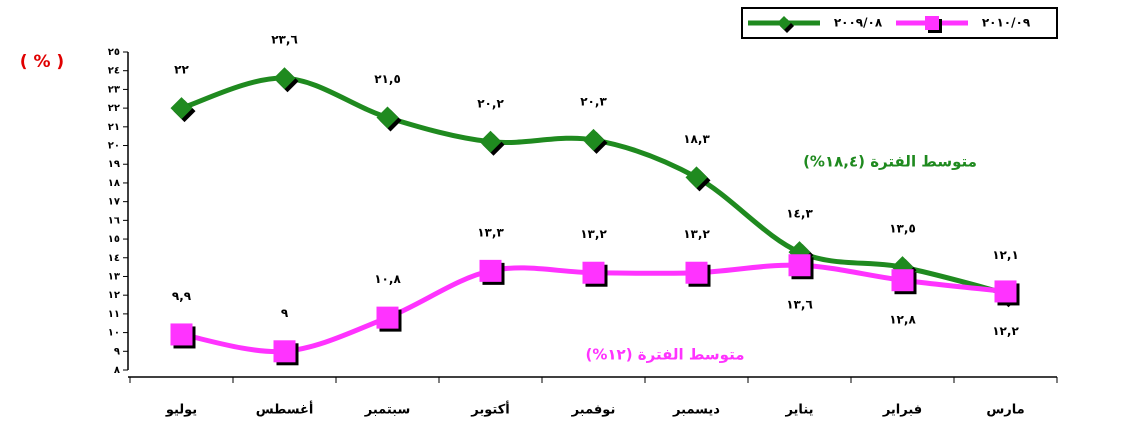  What do you see at coordinates (114, 202) in the screenshot?
I see `y-tick-label: ١٧` at bounding box center [114, 202].